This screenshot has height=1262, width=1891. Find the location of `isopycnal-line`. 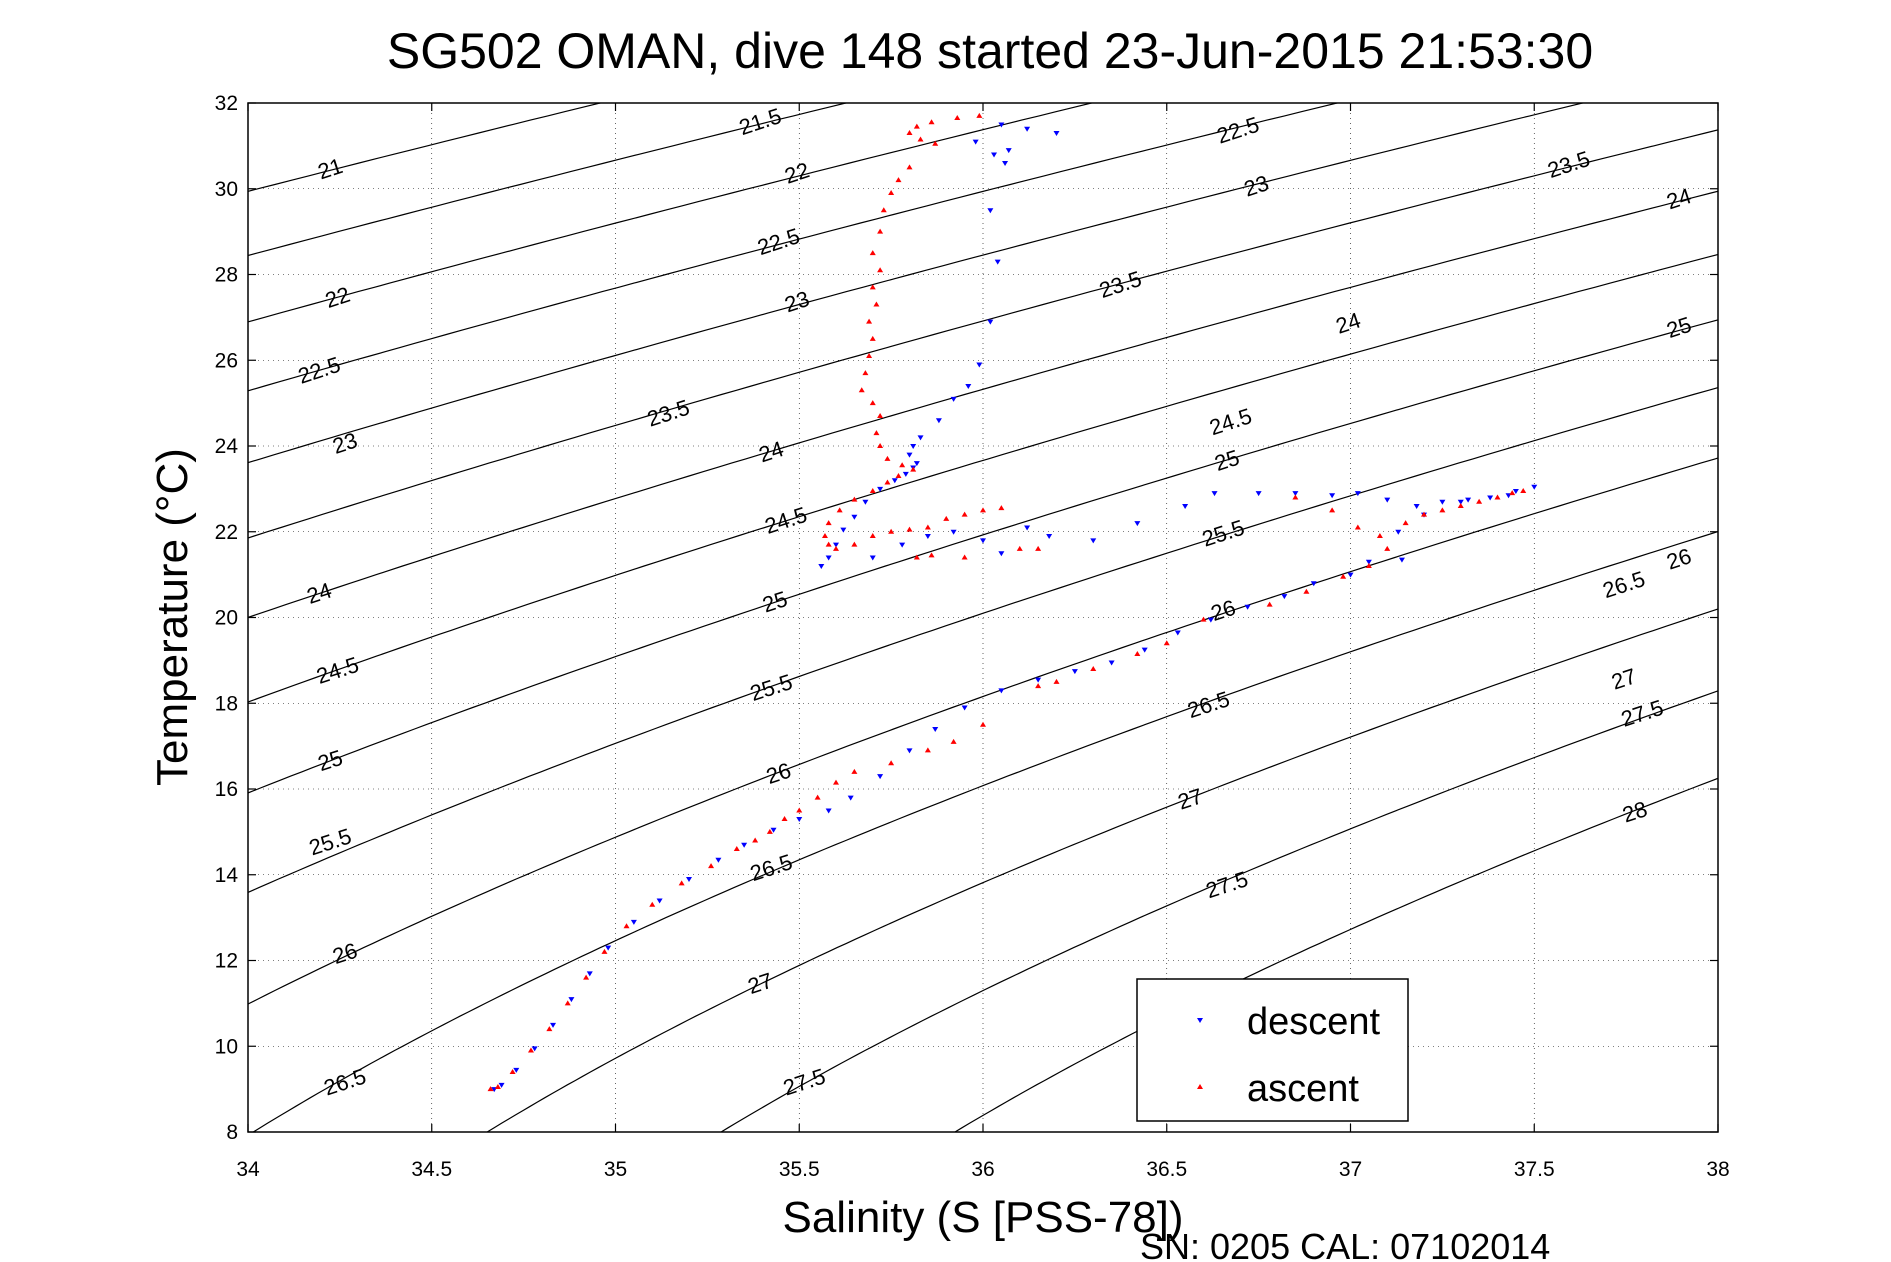

isopycnal-line is located at coordinates (1335, 954).